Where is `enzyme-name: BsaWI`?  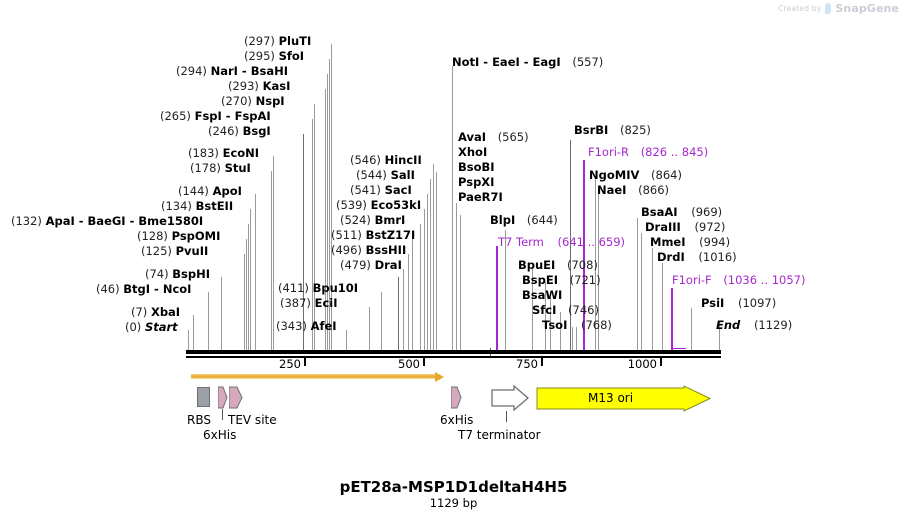 enzyme-name: BsaWI is located at coordinates (542, 295).